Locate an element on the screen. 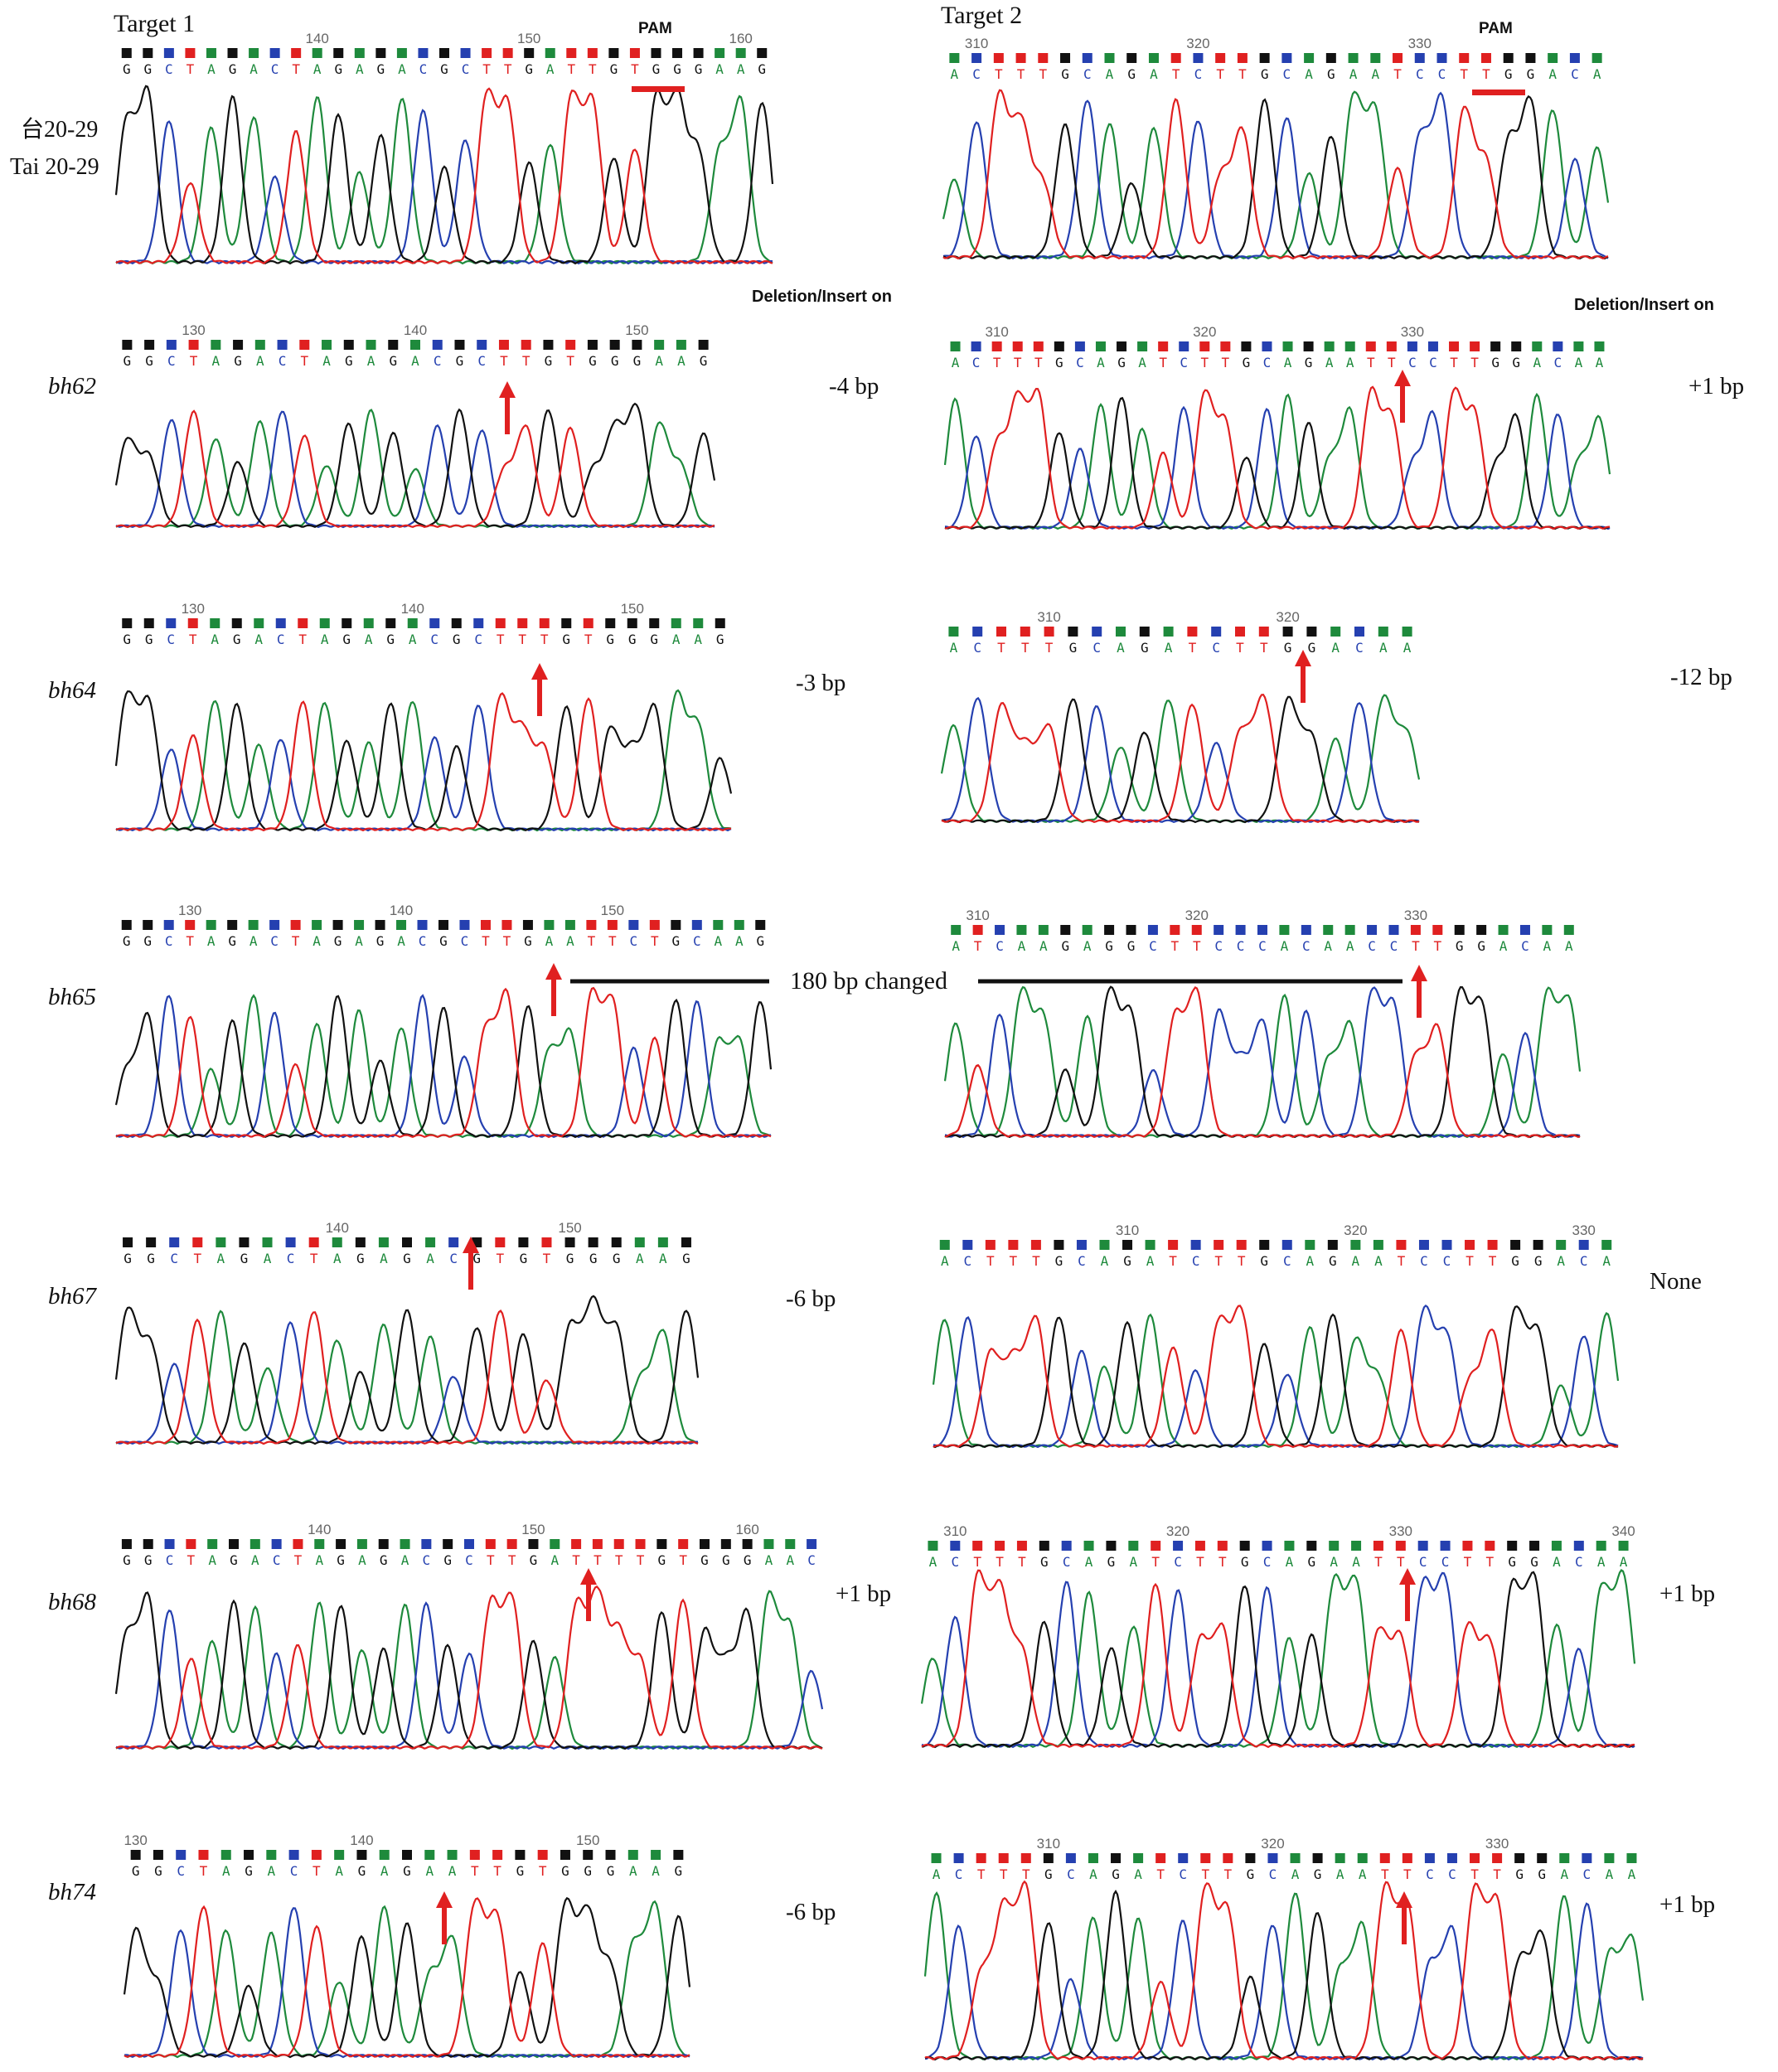 The image size is (1778, 2072). position-label: 160 is located at coordinates (740, 38).